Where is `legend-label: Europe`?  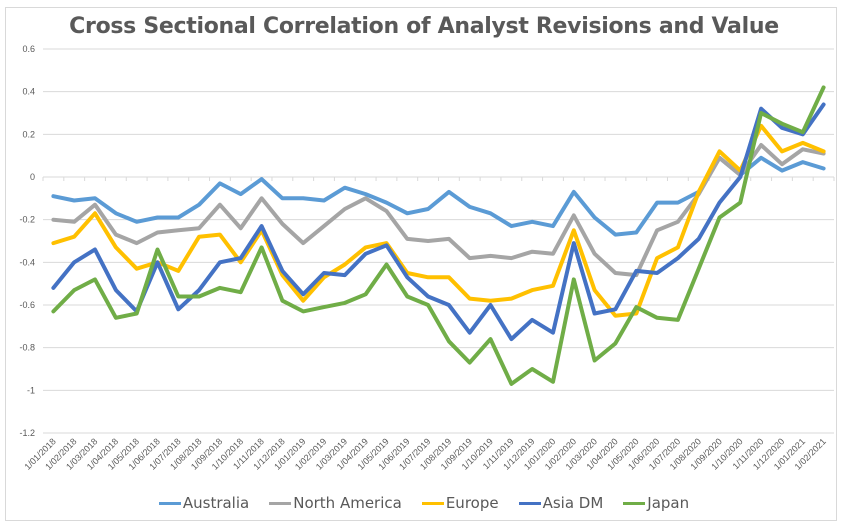
legend-label: Europe is located at coordinates (472, 503).